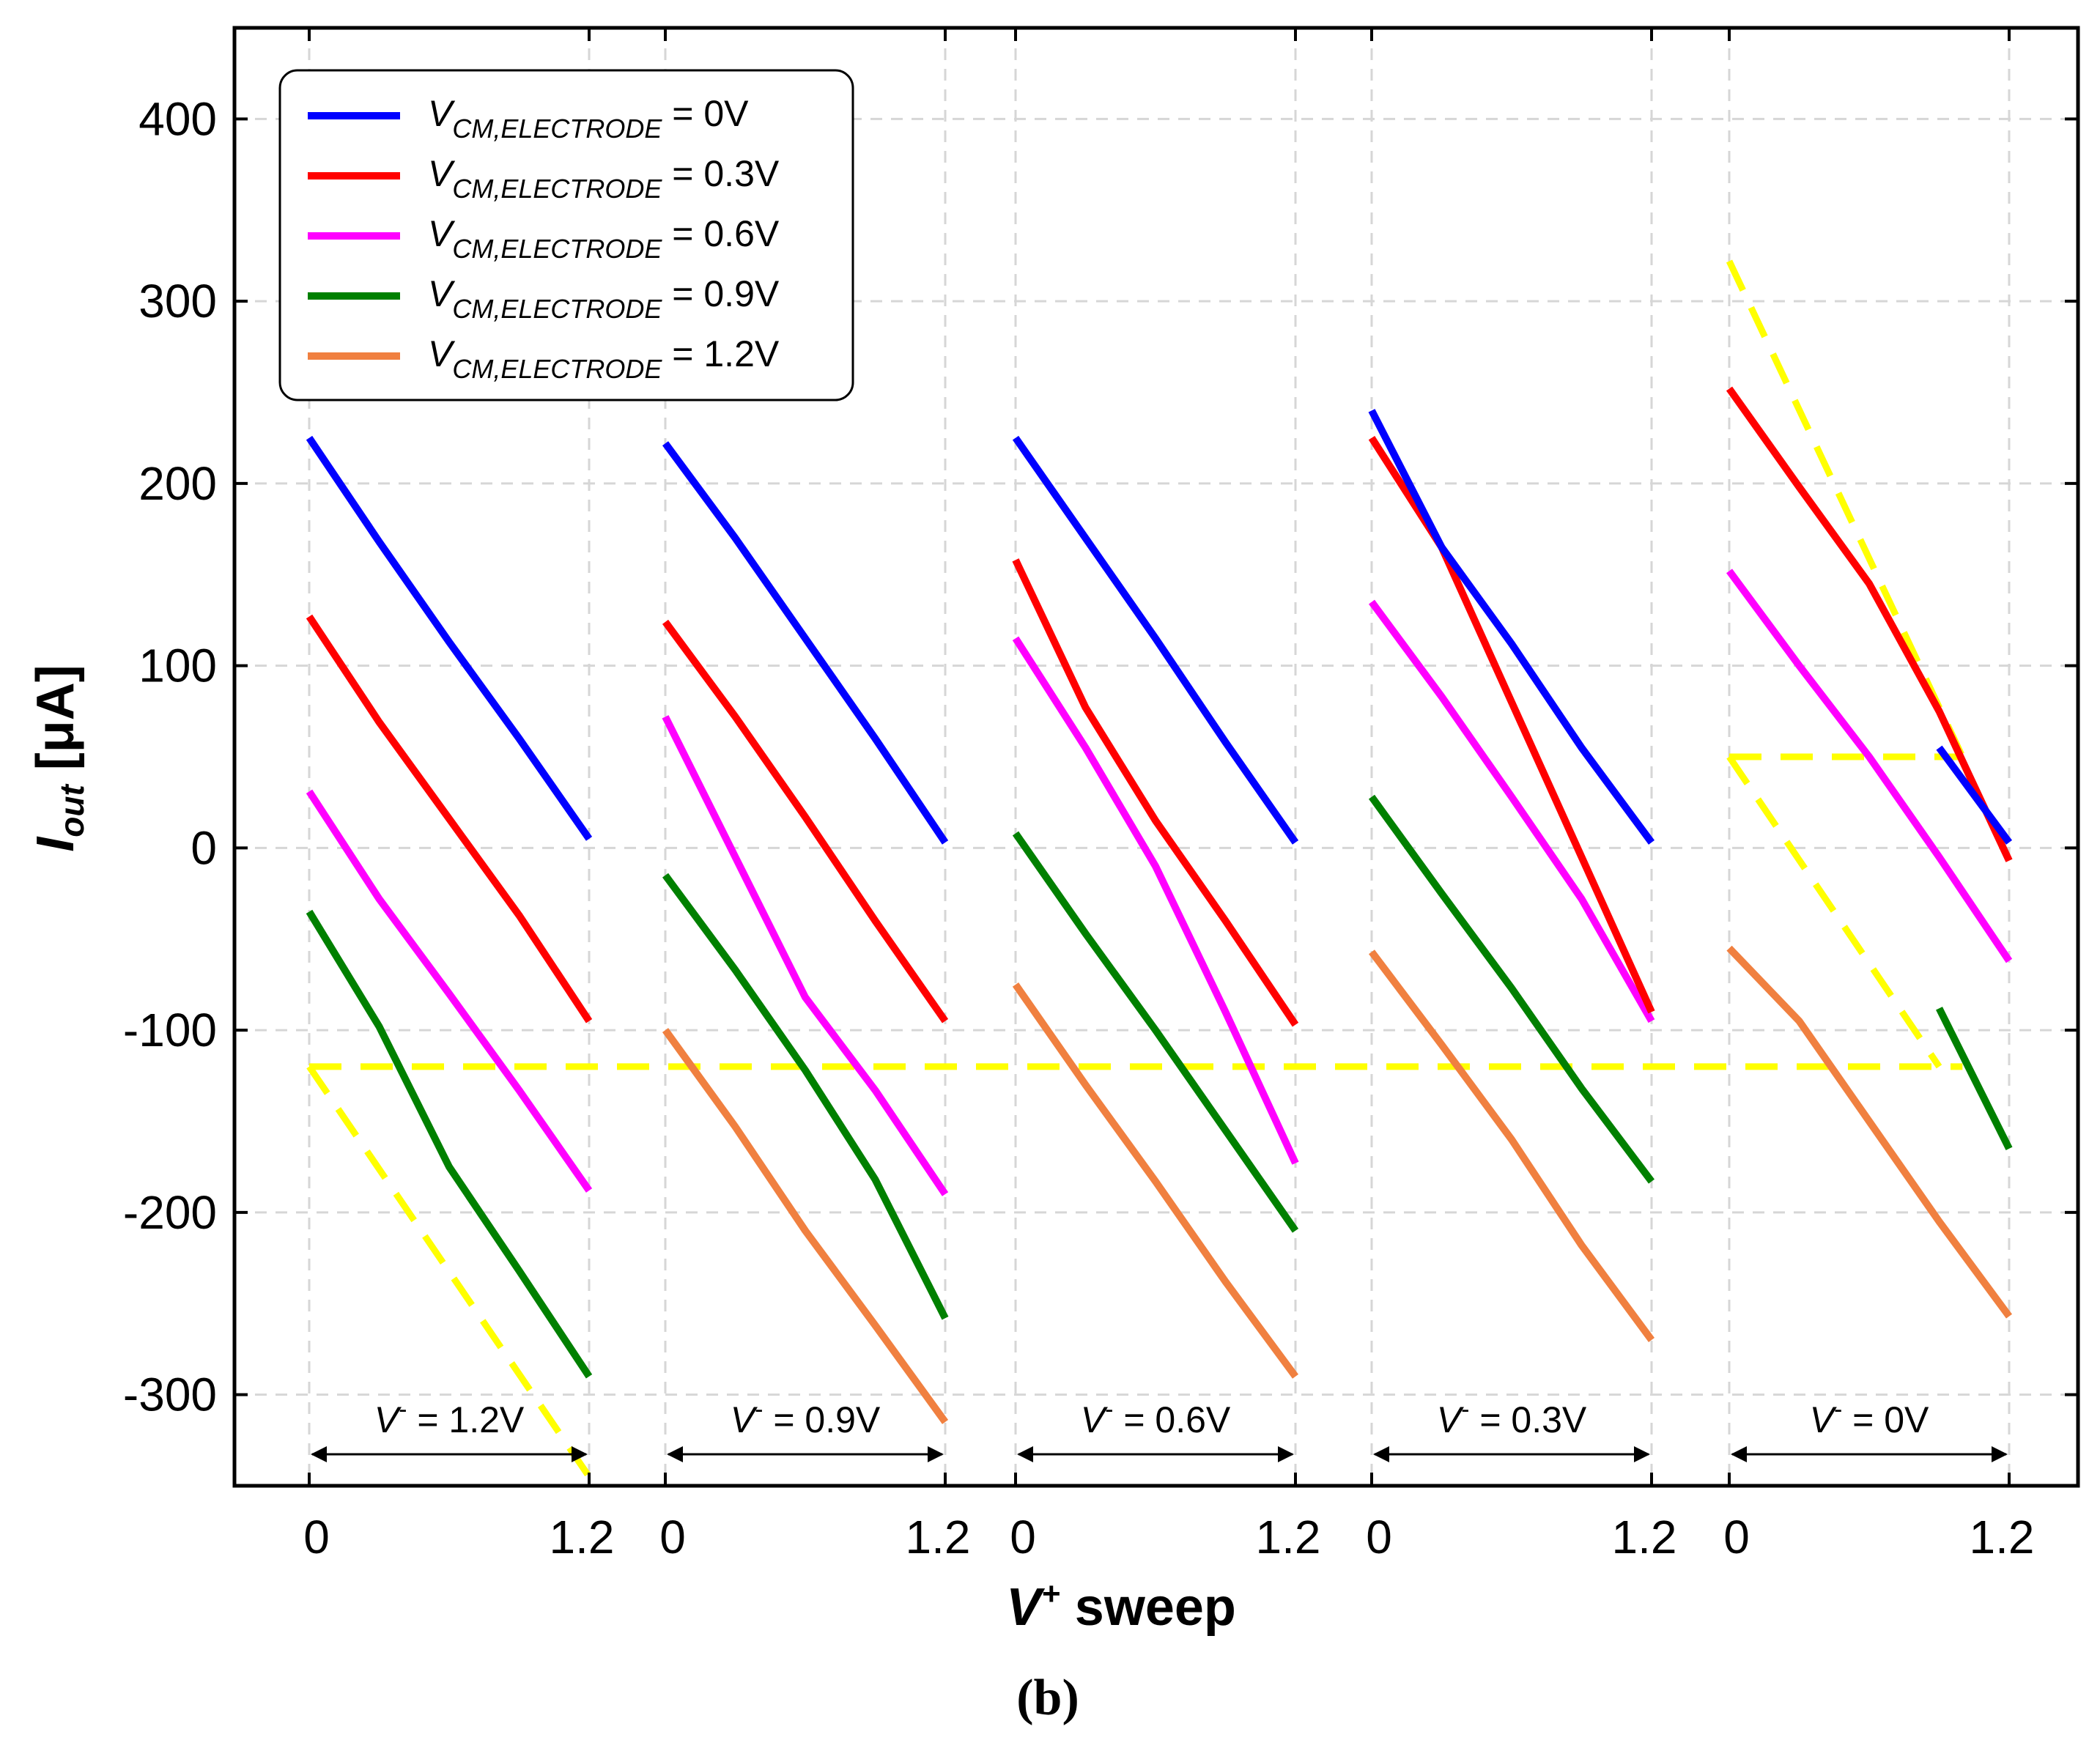 This screenshot has height=1740, width=2100. Describe the element at coordinates (1148, 1607) in the screenshot. I see `x-axis-title-rest: sweep` at that location.